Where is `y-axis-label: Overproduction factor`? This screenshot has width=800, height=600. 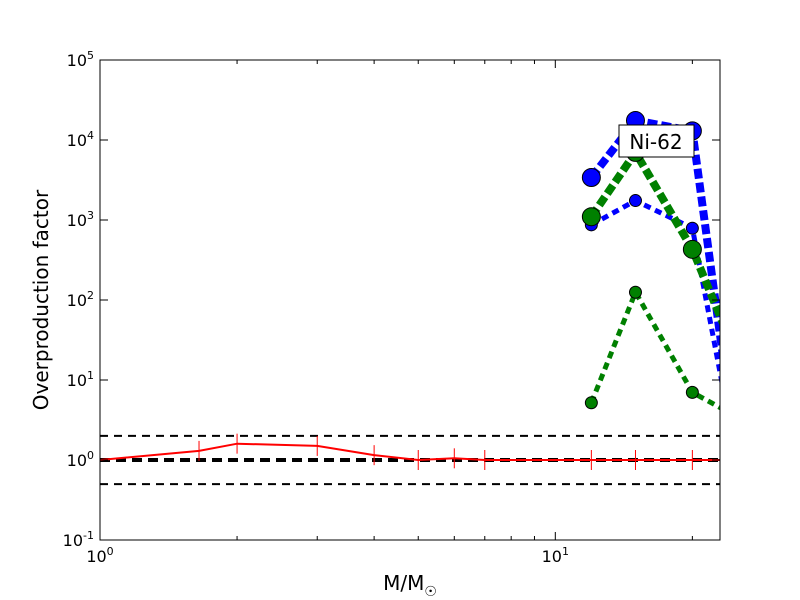 y-axis-label: Overproduction factor is located at coordinates (41, 299).